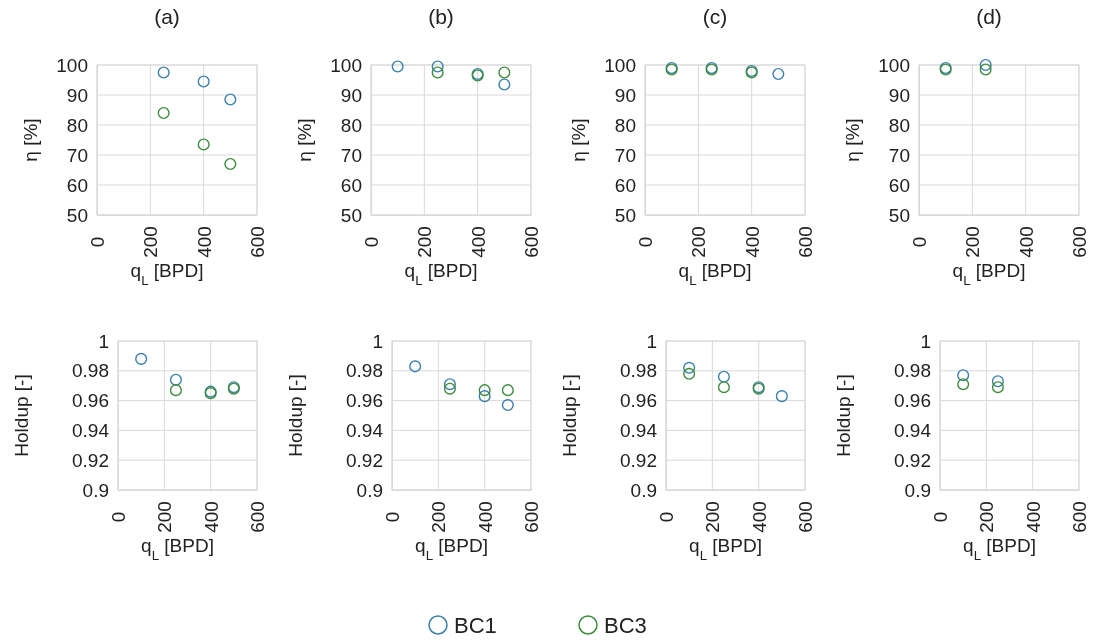 The height and width of the screenshot is (641, 1097). What do you see at coordinates (475, 625) in the screenshot?
I see `legend-label: BC1` at bounding box center [475, 625].